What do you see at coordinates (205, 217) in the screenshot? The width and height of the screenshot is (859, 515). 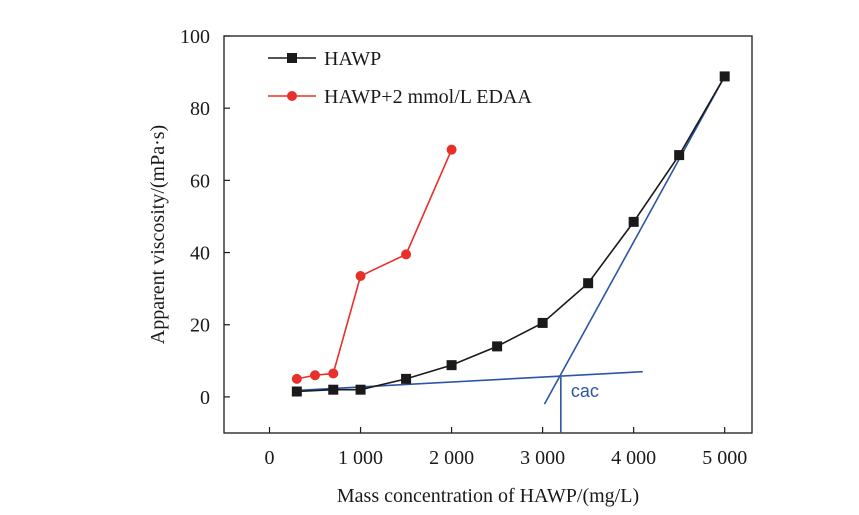 I see `y-axis-ticks: 0 20 40 60 80 100` at bounding box center [205, 217].